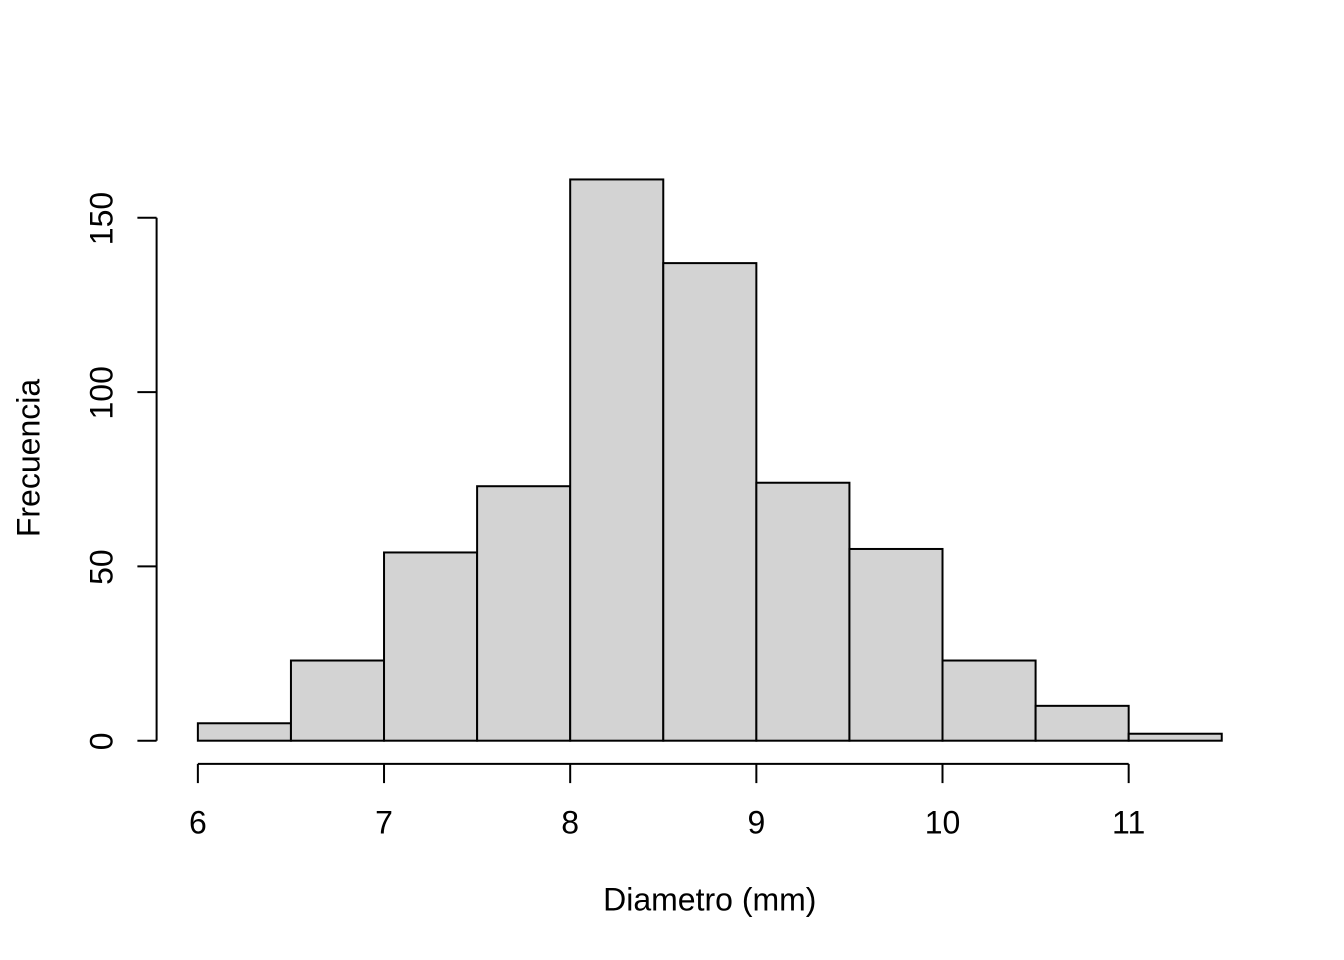 The width and height of the screenshot is (1344, 960). Describe the element at coordinates (1128, 823) in the screenshot. I see `svg-text: 11` at that location.